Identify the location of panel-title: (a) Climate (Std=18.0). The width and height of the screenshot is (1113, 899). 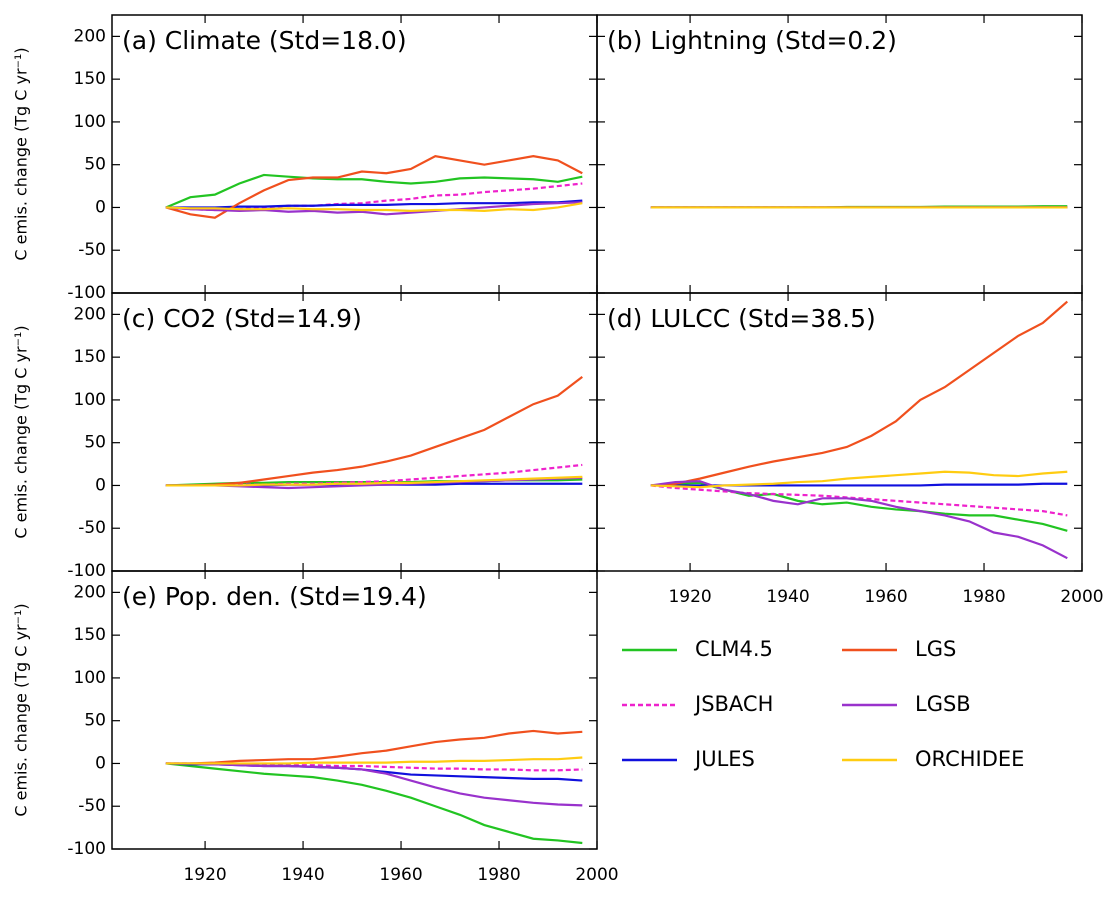
(264, 40).